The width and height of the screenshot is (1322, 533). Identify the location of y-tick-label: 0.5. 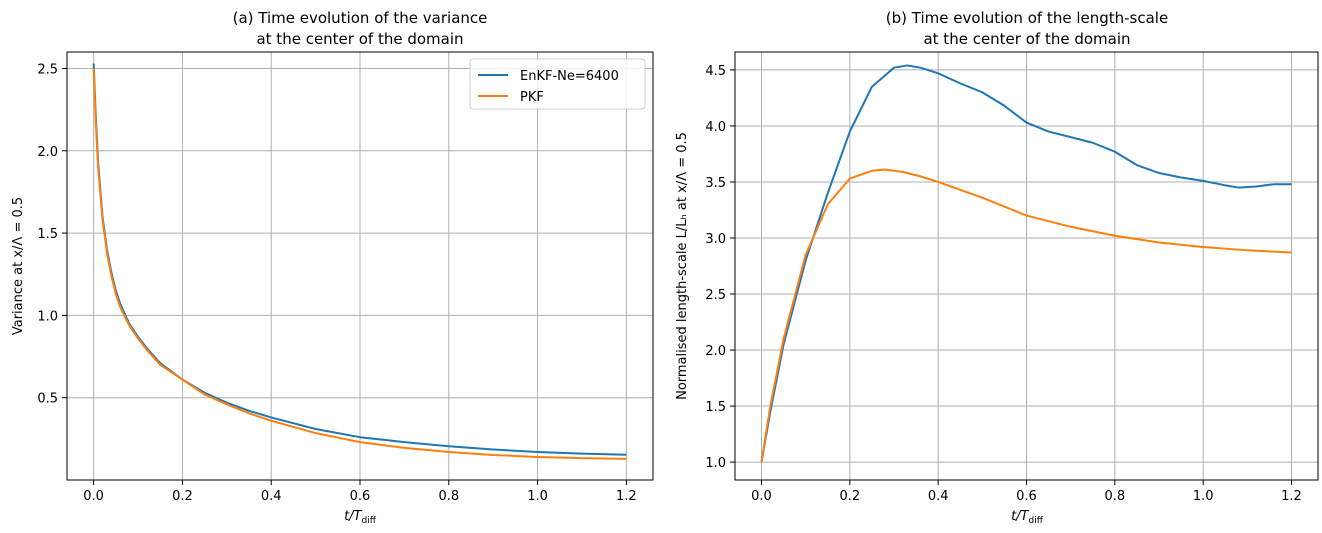
(47, 399).